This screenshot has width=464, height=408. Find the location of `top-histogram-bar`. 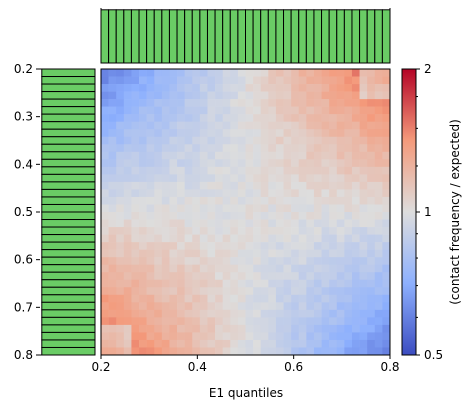

top-histogram-bar is located at coordinates (150, 36).